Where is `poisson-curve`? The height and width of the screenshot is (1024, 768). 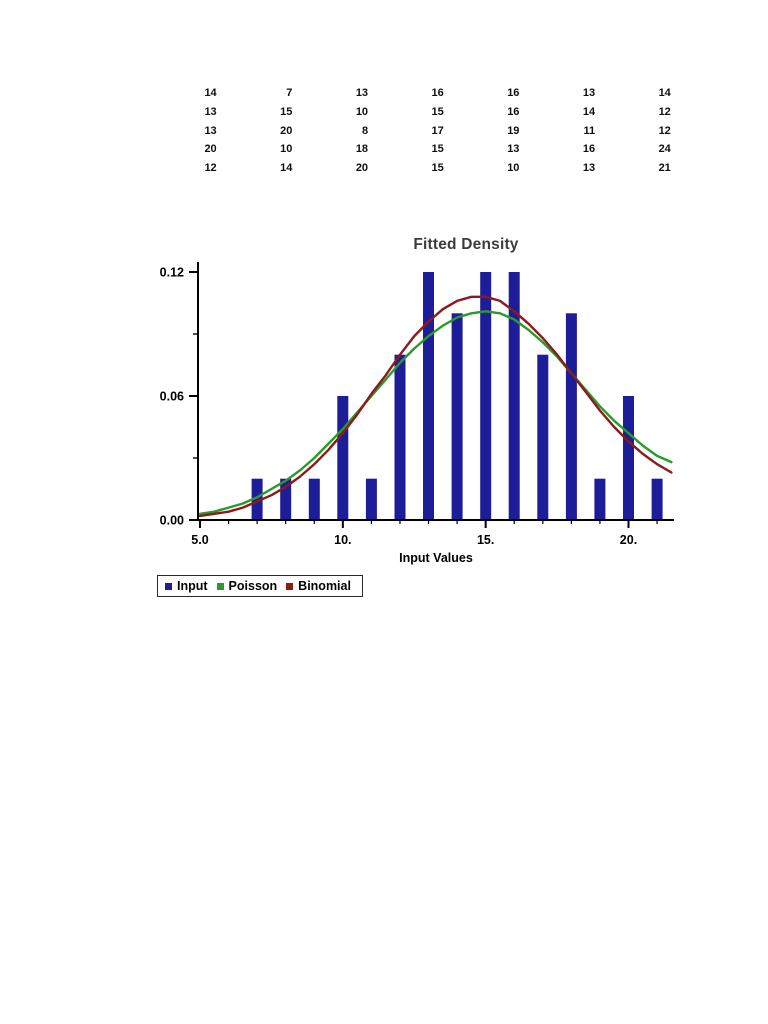
poisson-curve is located at coordinates (435, 412).